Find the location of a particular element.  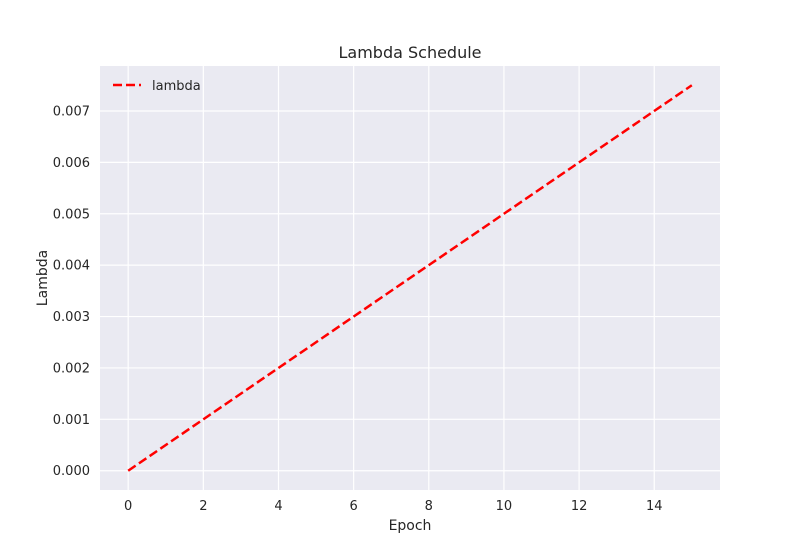

x-axis-ticks: 0 2 4 6 8 10 12 14 is located at coordinates (393, 506).